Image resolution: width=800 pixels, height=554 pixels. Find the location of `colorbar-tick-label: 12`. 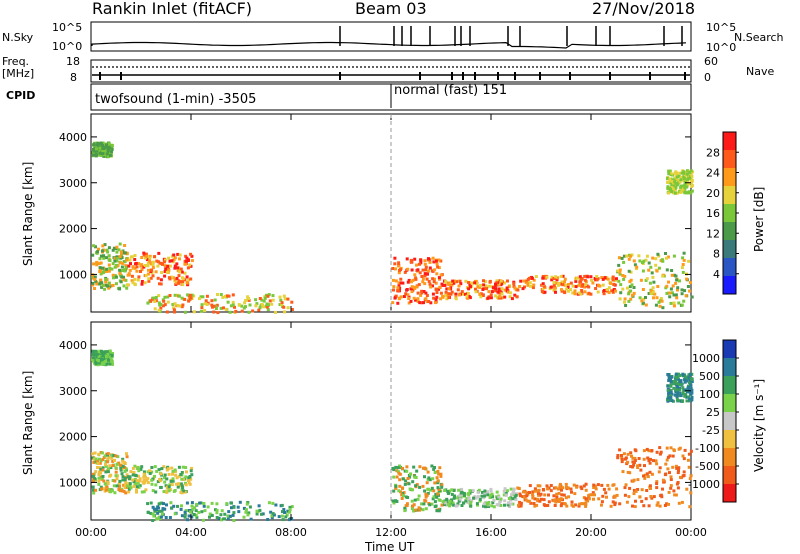

colorbar-tick-label: 12 is located at coordinates (713, 233).